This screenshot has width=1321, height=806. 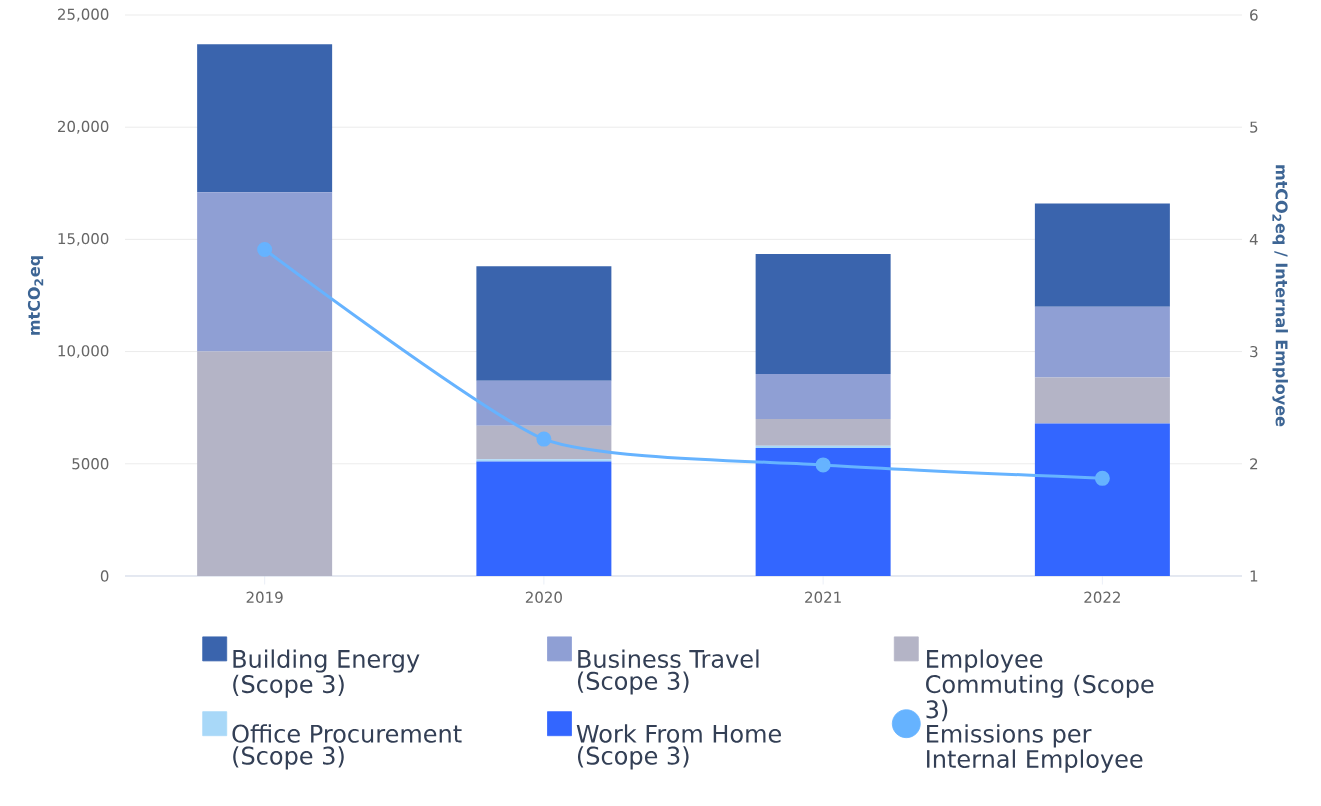 I want to click on x-tick-label: 2021, so click(x=823, y=597).